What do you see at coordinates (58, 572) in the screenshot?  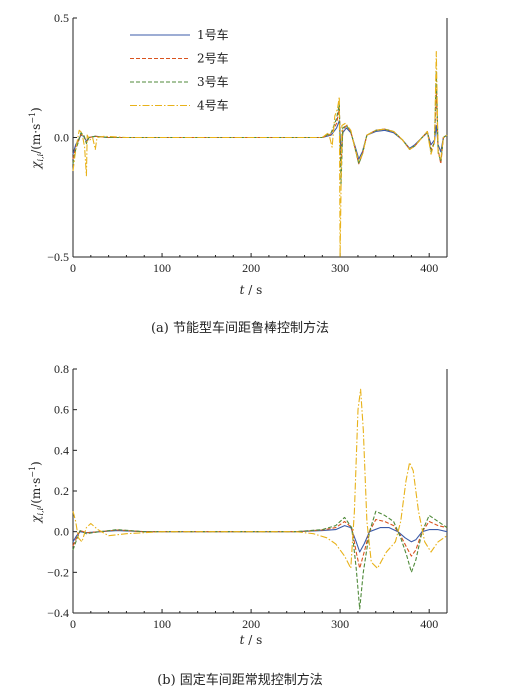 I see `y-tick-label: −0.2` at bounding box center [58, 572].